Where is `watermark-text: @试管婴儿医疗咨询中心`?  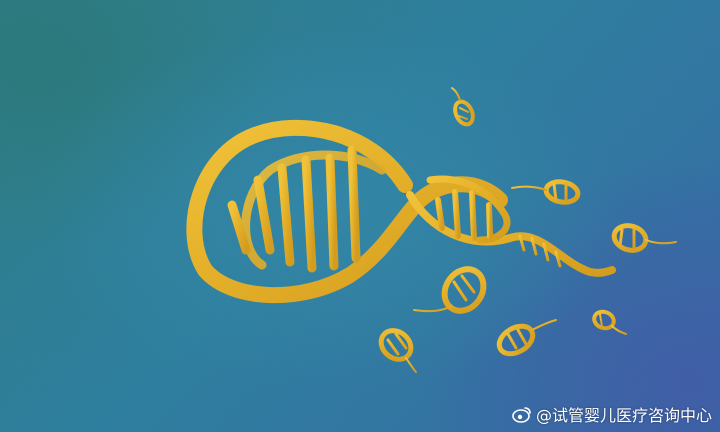
watermark-text: @试管婴儿医疗咨询中心 is located at coordinates (623, 415).